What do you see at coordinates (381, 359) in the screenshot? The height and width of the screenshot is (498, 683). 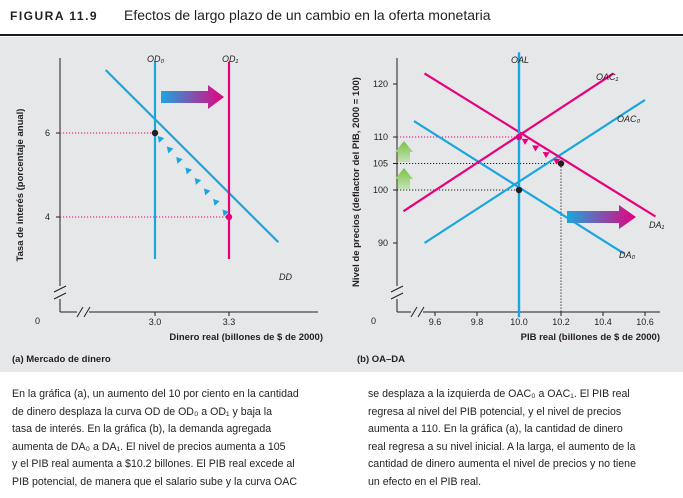 I see `chart-b-caption: (b) OA–DA` at bounding box center [381, 359].